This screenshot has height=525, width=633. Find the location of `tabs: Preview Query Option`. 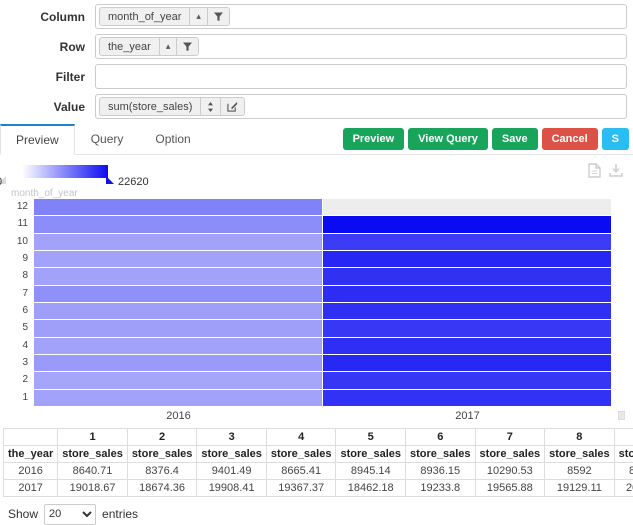

tabs: Preview Query Option is located at coordinates (103, 139).